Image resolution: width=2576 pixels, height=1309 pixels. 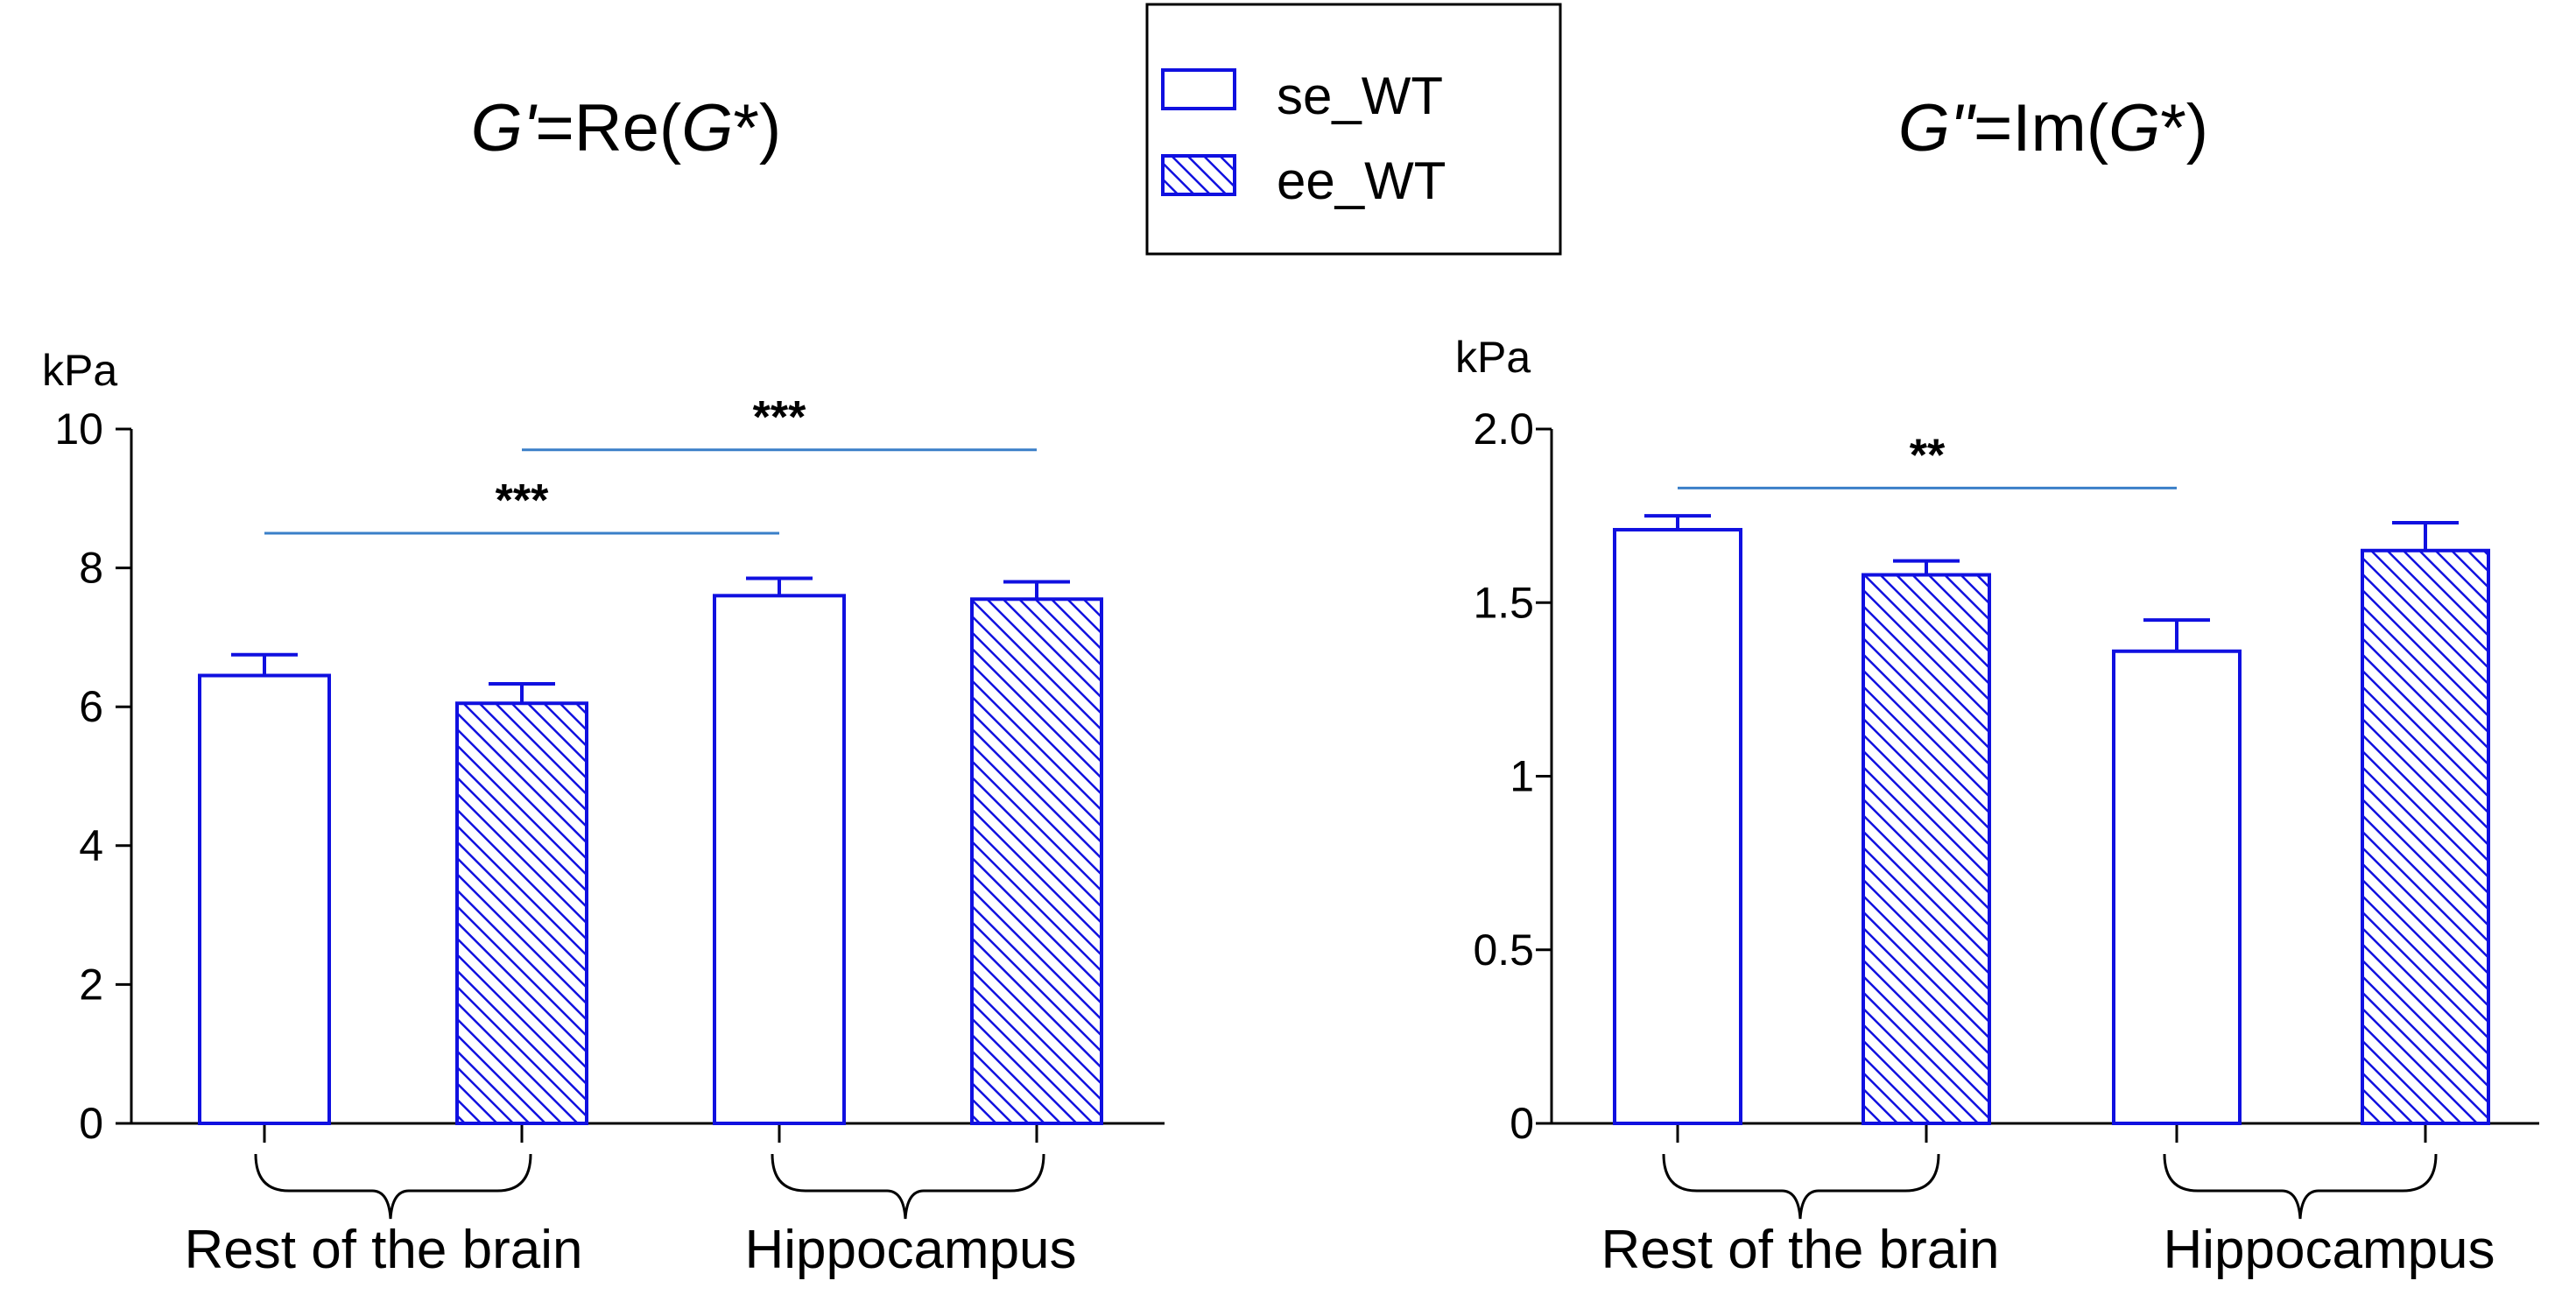 What do you see at coordinates (91, 706) in the screenshot?
I see `y-tick-label: 6` at bounding box center [91, 706].